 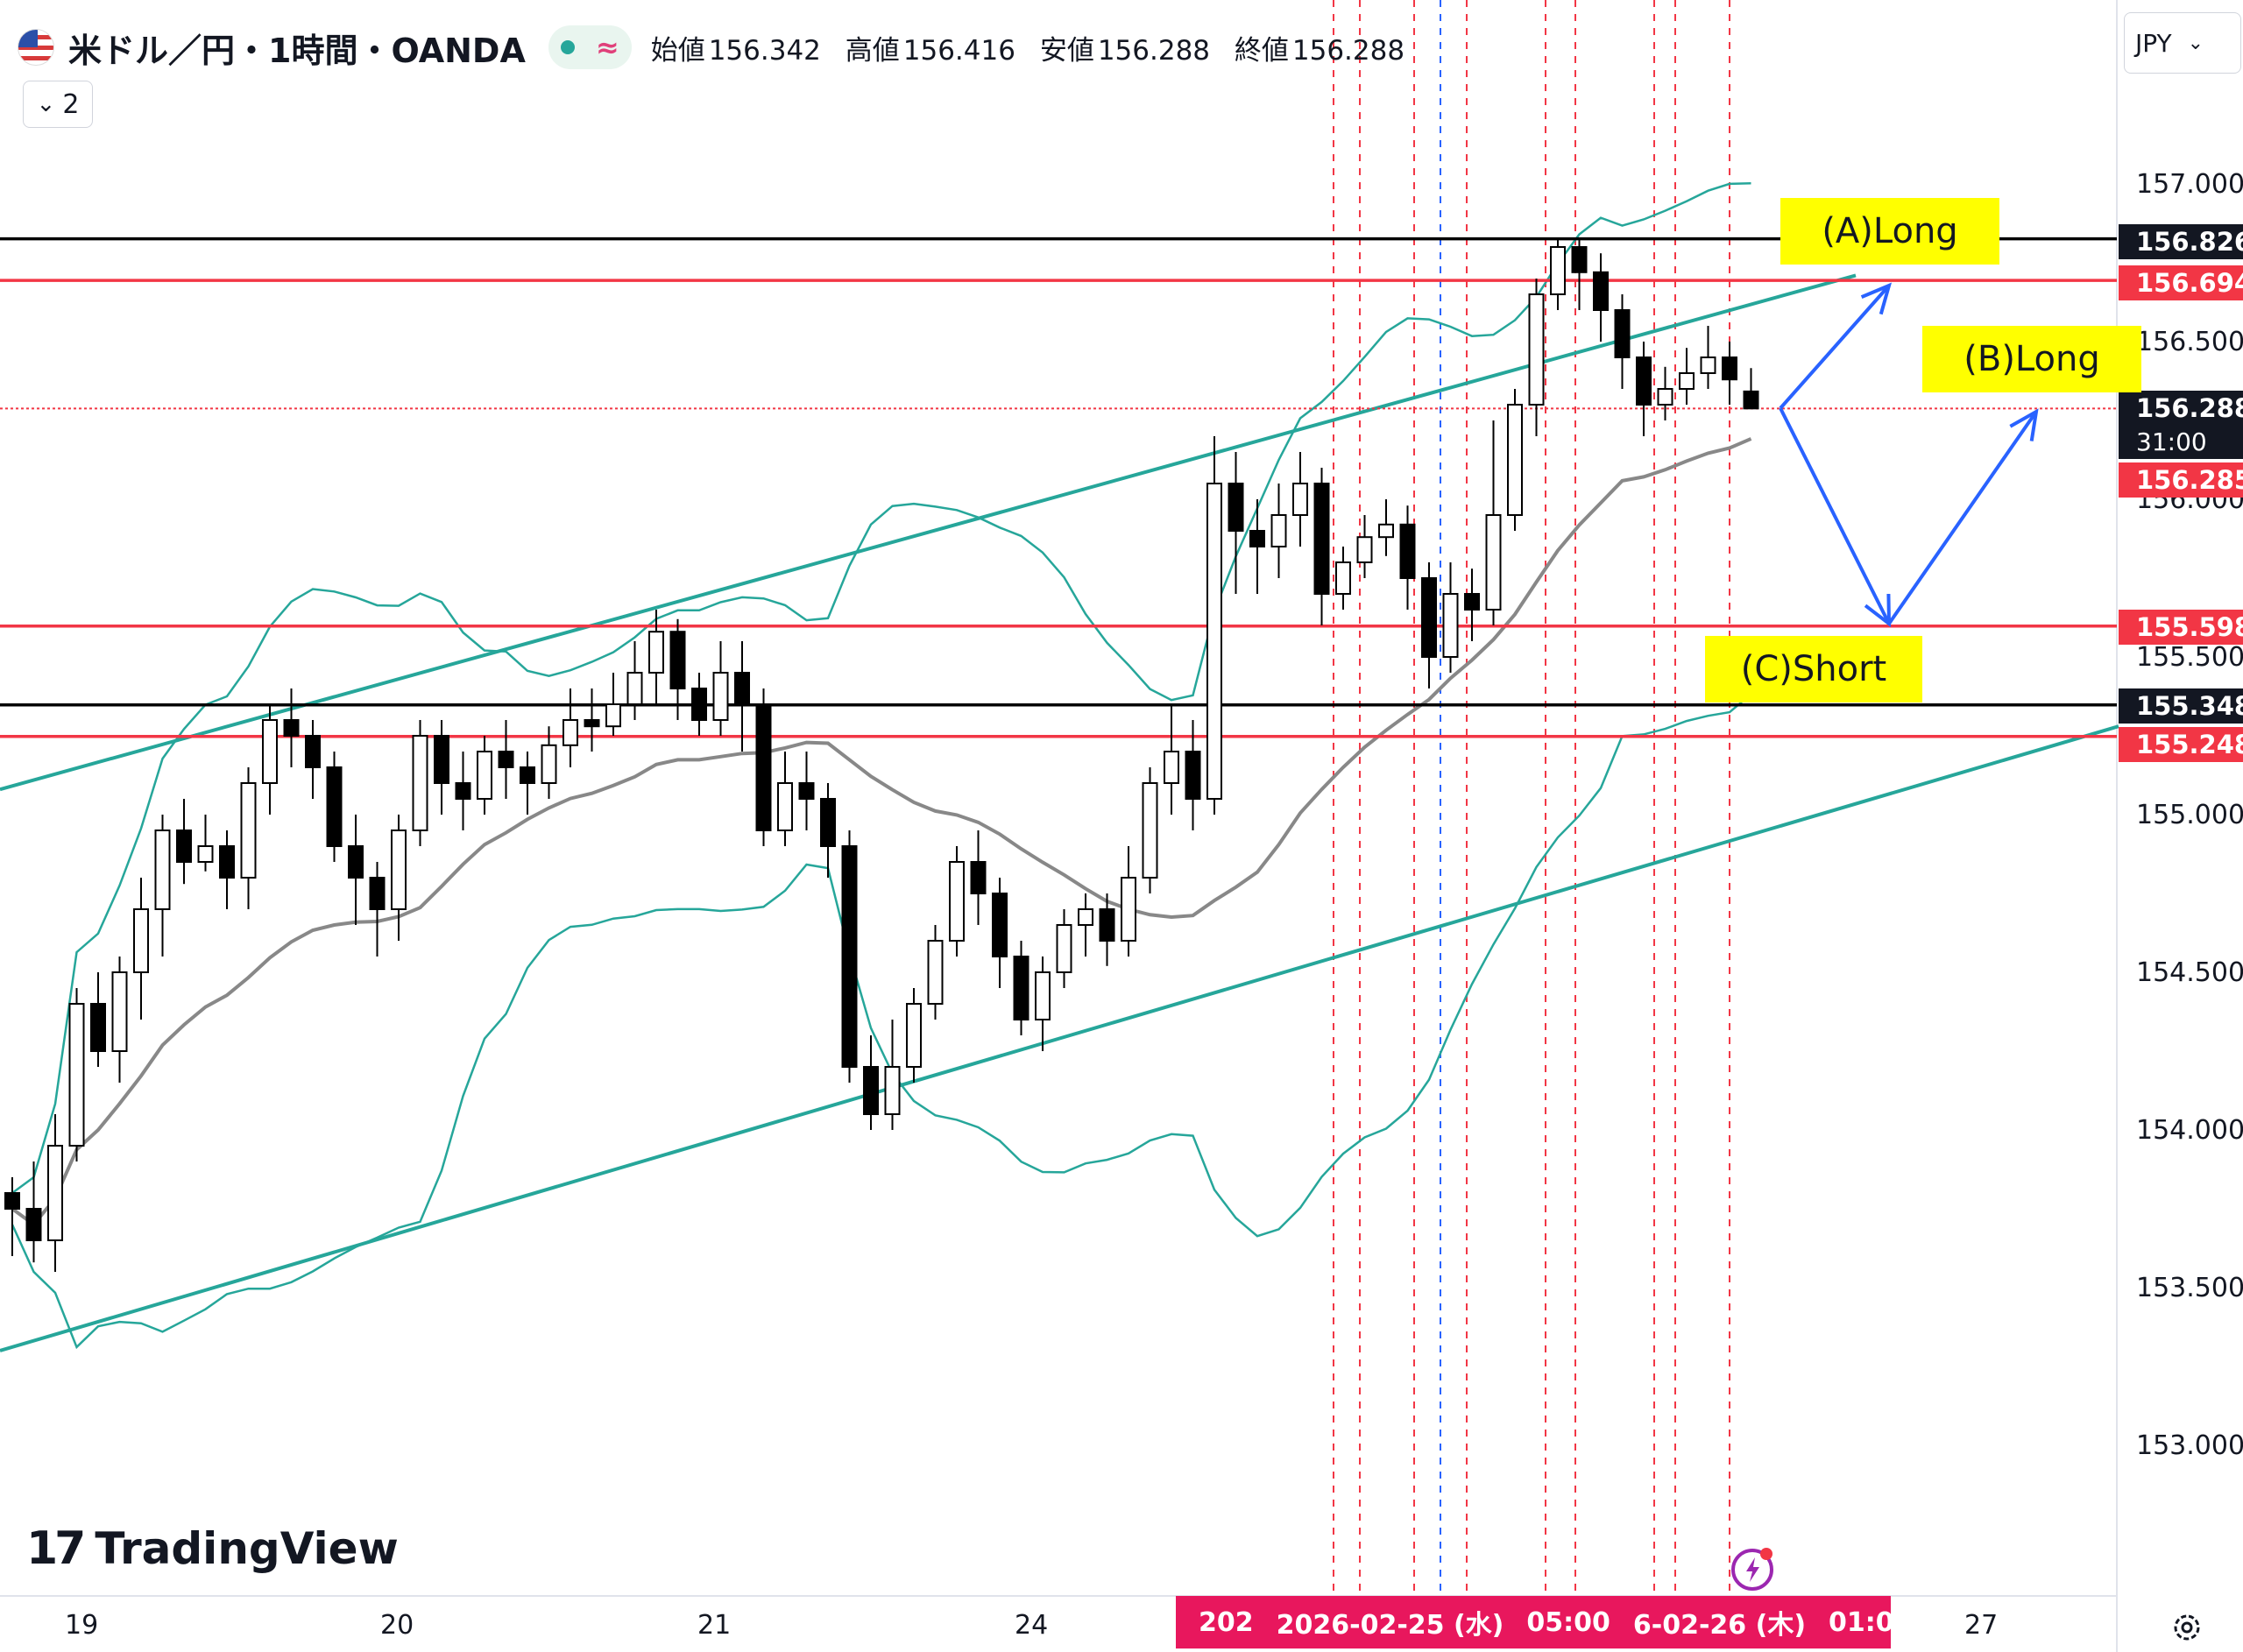 What do you see at coordinates (1752, 1567) in the screenshot?
I see `lightning-alert-icon` at bounding box center [1752, 1567].